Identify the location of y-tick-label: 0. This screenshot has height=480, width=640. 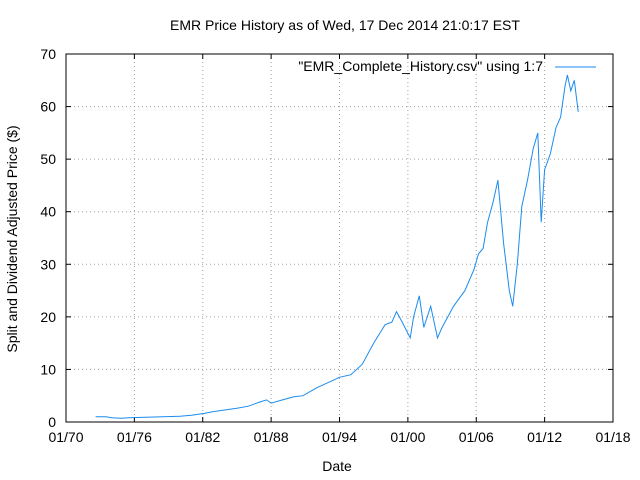
(52, 422).